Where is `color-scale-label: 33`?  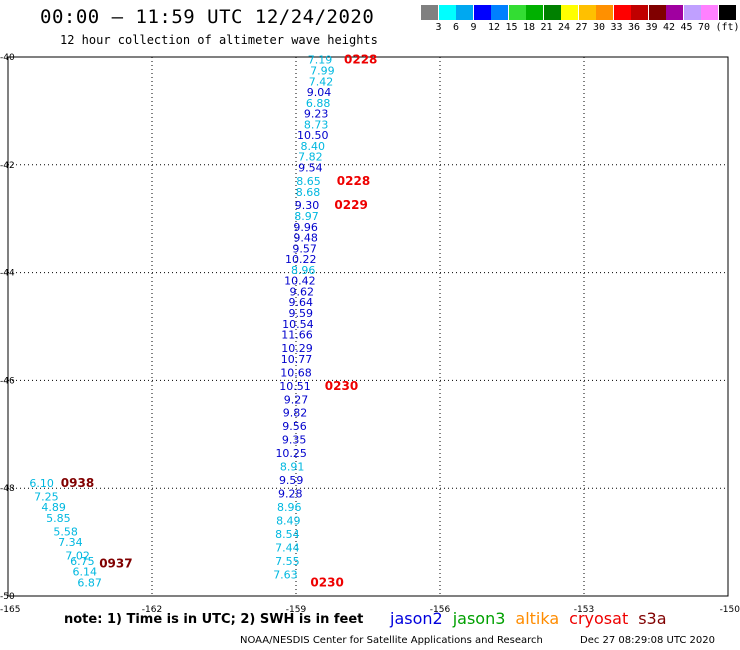 color-scale-label: 33 is located at coordinates (616, 27).